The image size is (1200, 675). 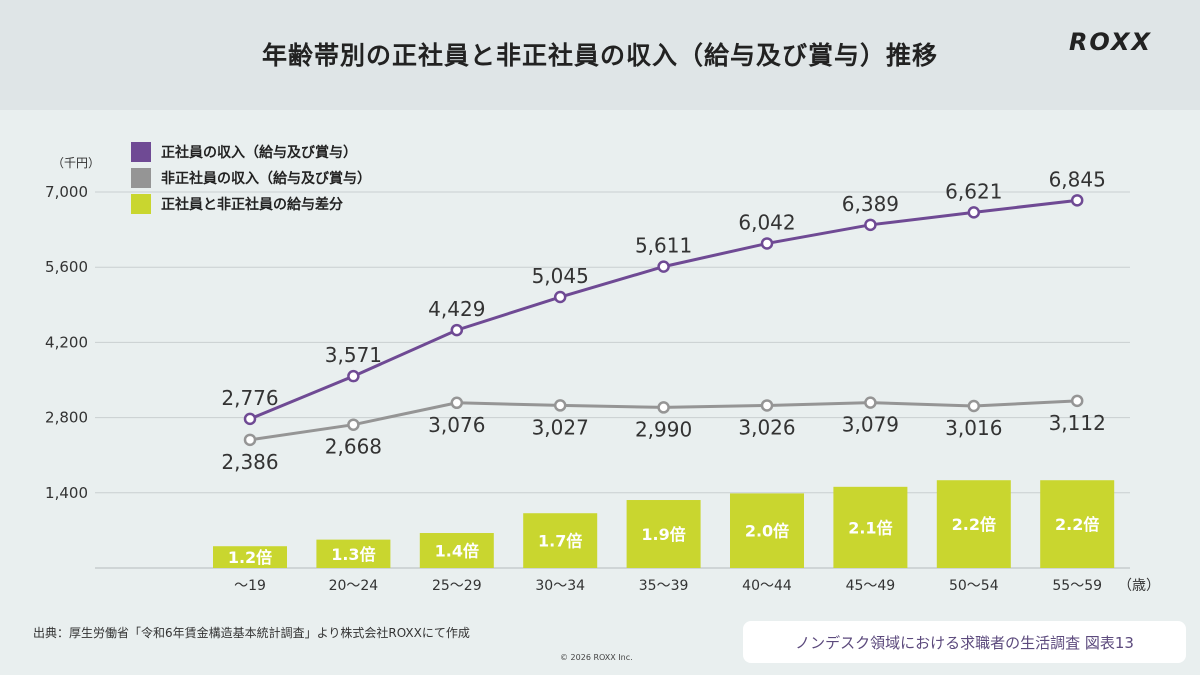 I want to click on y-tick-label: 1,400, so click(x=66, y=493).